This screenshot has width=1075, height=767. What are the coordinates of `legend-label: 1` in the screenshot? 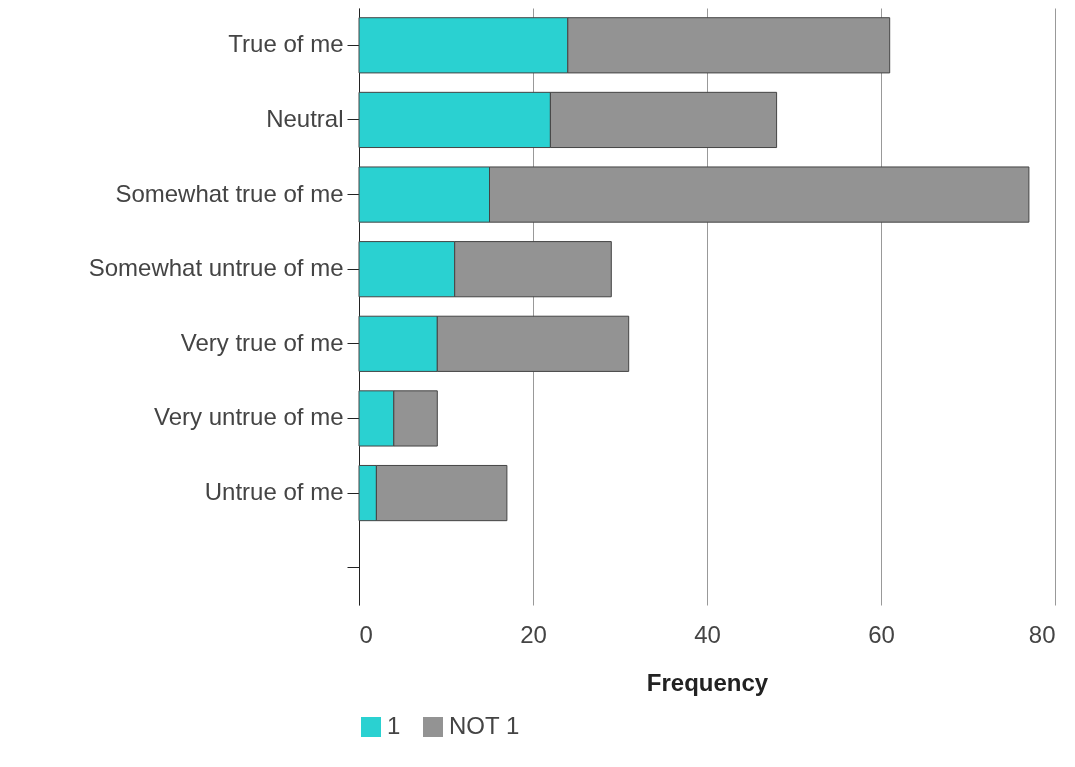 It's located at (394, 725).